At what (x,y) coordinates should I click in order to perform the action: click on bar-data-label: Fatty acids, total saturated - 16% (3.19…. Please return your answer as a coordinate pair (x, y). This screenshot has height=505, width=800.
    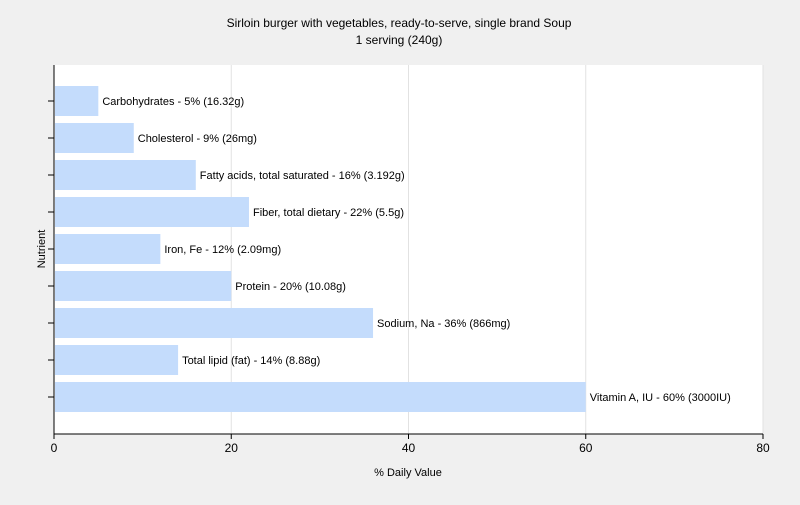
    Looking at the image, I should click on (302, 176).